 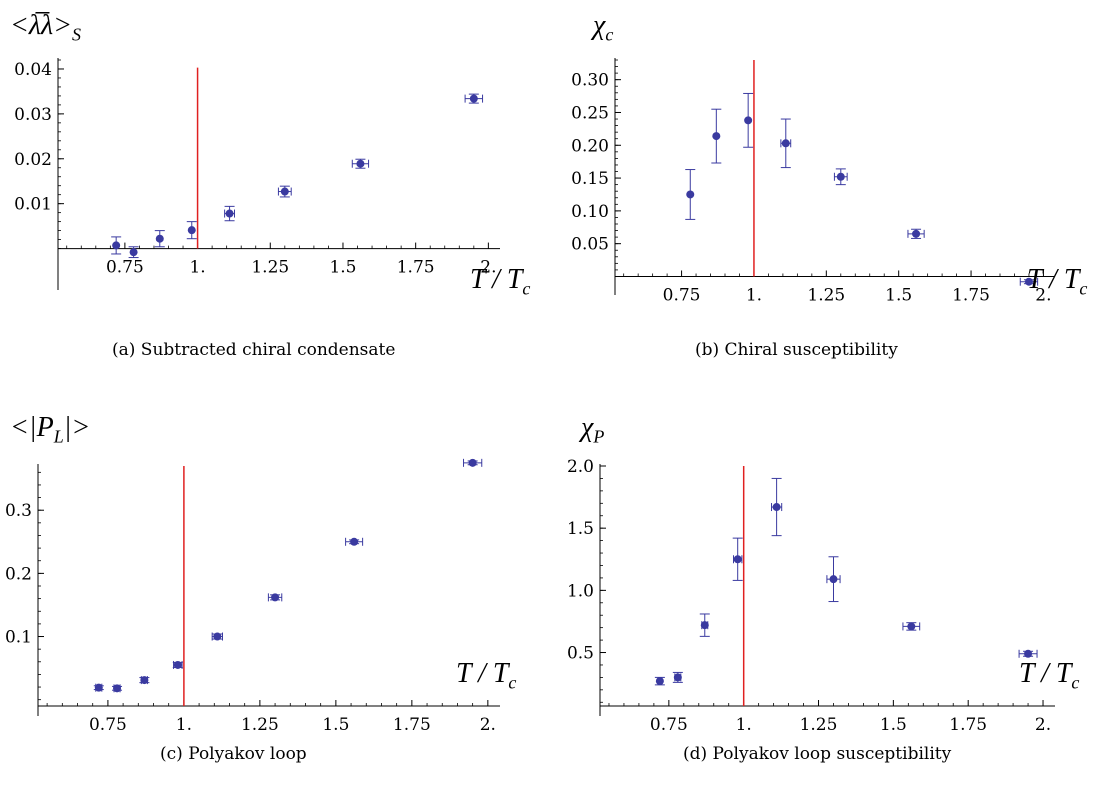 I want to click on y-tick-label: 0.01, so click(x=33, y=205).